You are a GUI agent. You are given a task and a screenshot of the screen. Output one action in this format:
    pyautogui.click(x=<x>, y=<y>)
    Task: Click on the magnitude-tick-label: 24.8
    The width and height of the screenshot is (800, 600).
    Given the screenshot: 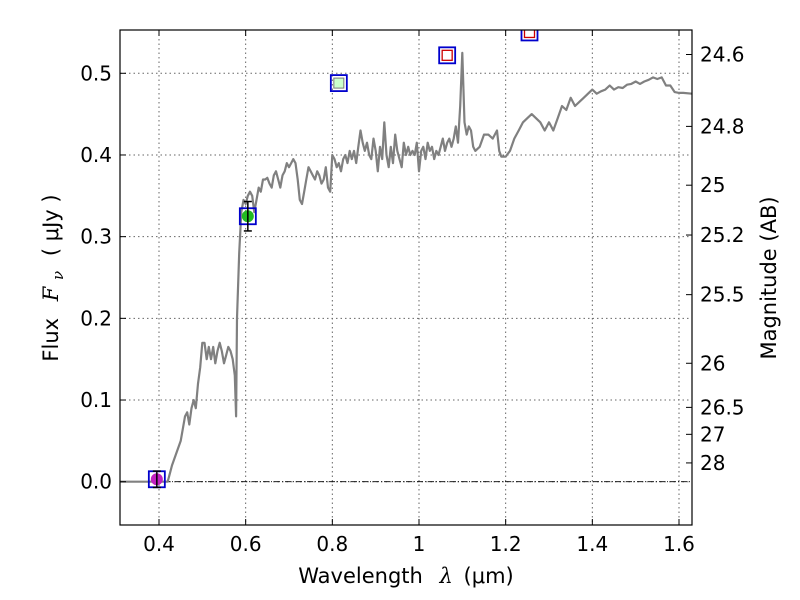 What is the action you would take?
    pyautogui.click(x=722, y=126)
    